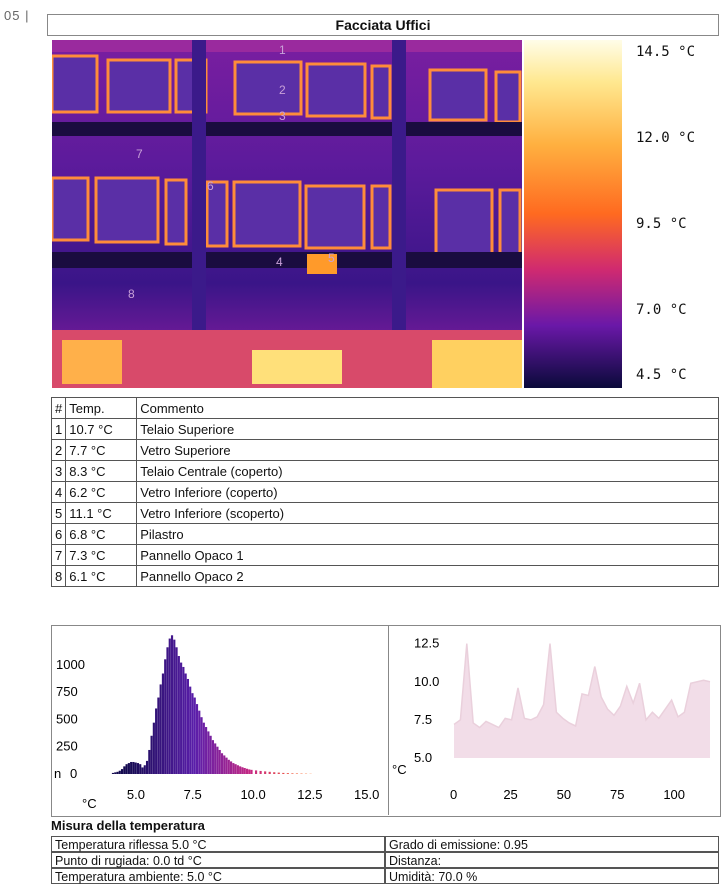 The image size is (723, 889). Describe the element at coordinates (426, 681) in the screenshot. I see `profile-y-tick-label: 10.0` at that location.